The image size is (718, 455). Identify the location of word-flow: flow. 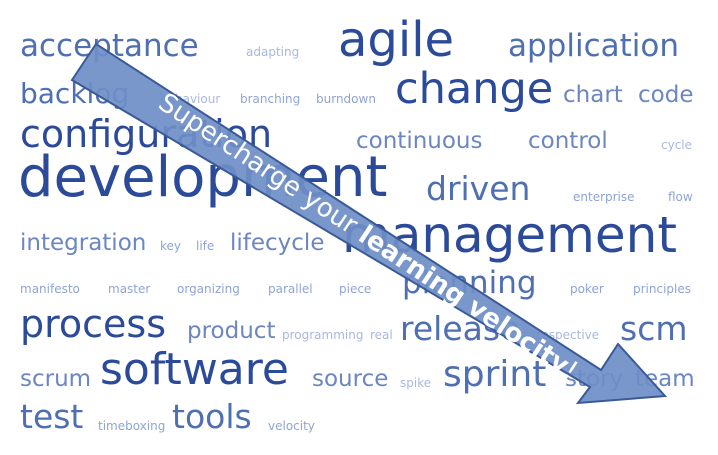
(680, 197).